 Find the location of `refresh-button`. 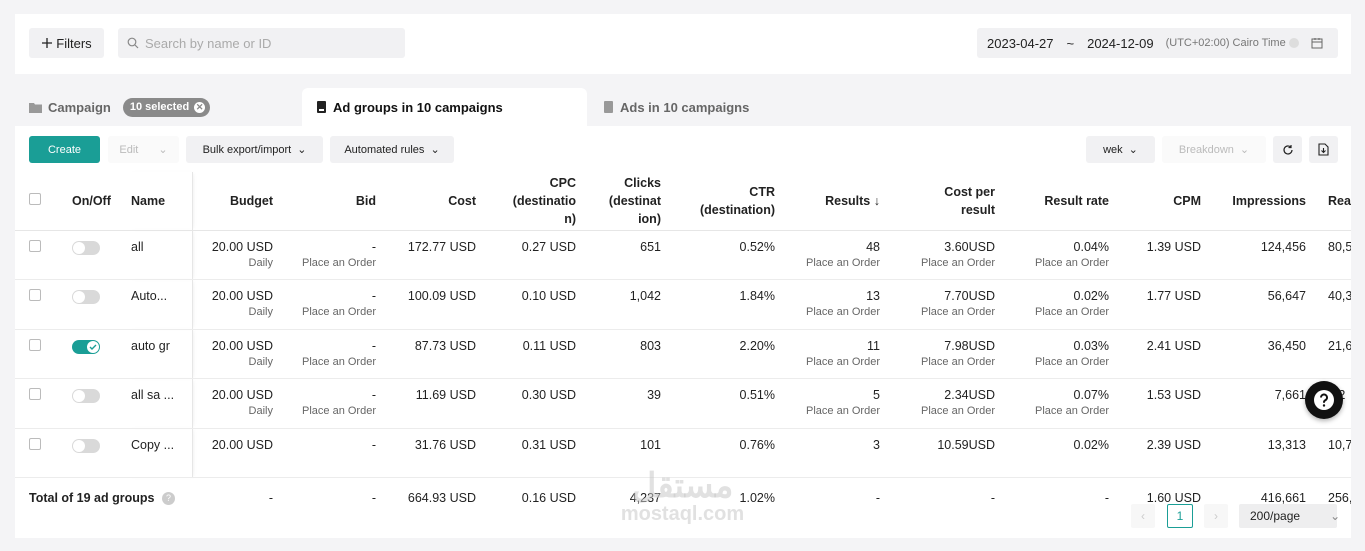

refresh-button is located at coordinates (1287, 149).